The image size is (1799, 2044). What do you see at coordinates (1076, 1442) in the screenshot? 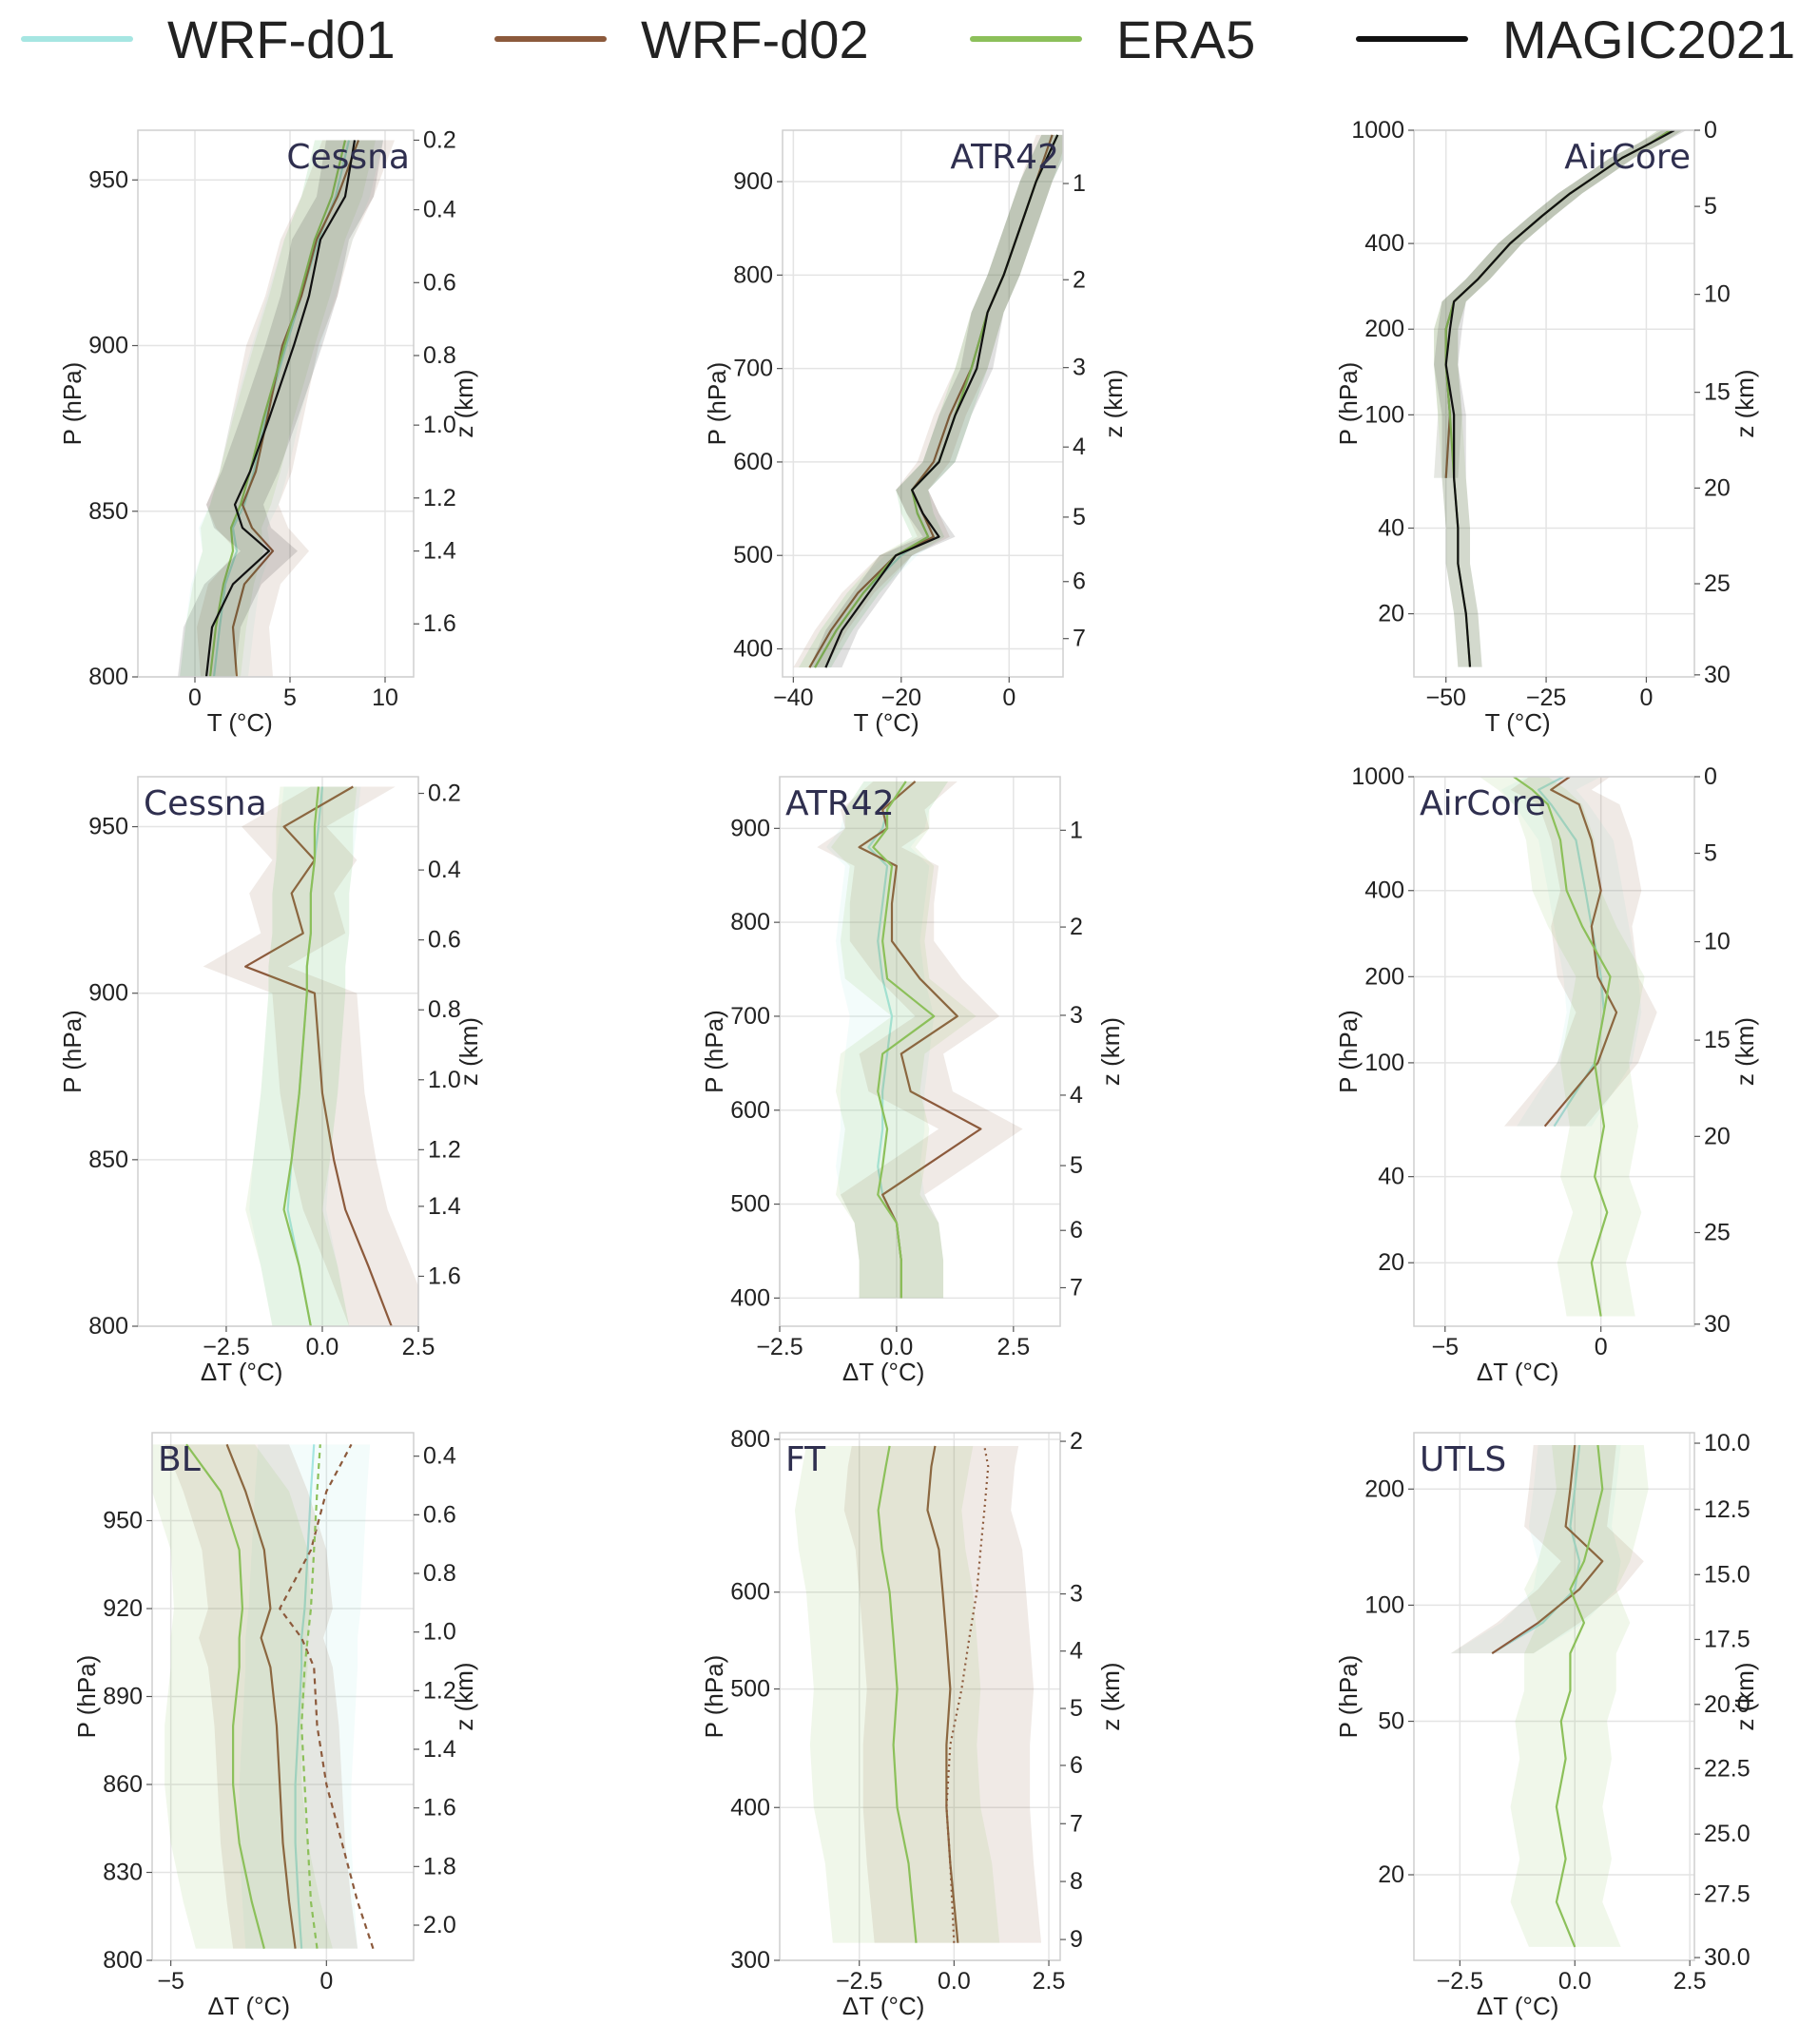
I see `y2-tick-label: 2` at bounding box center [1076, 1442].